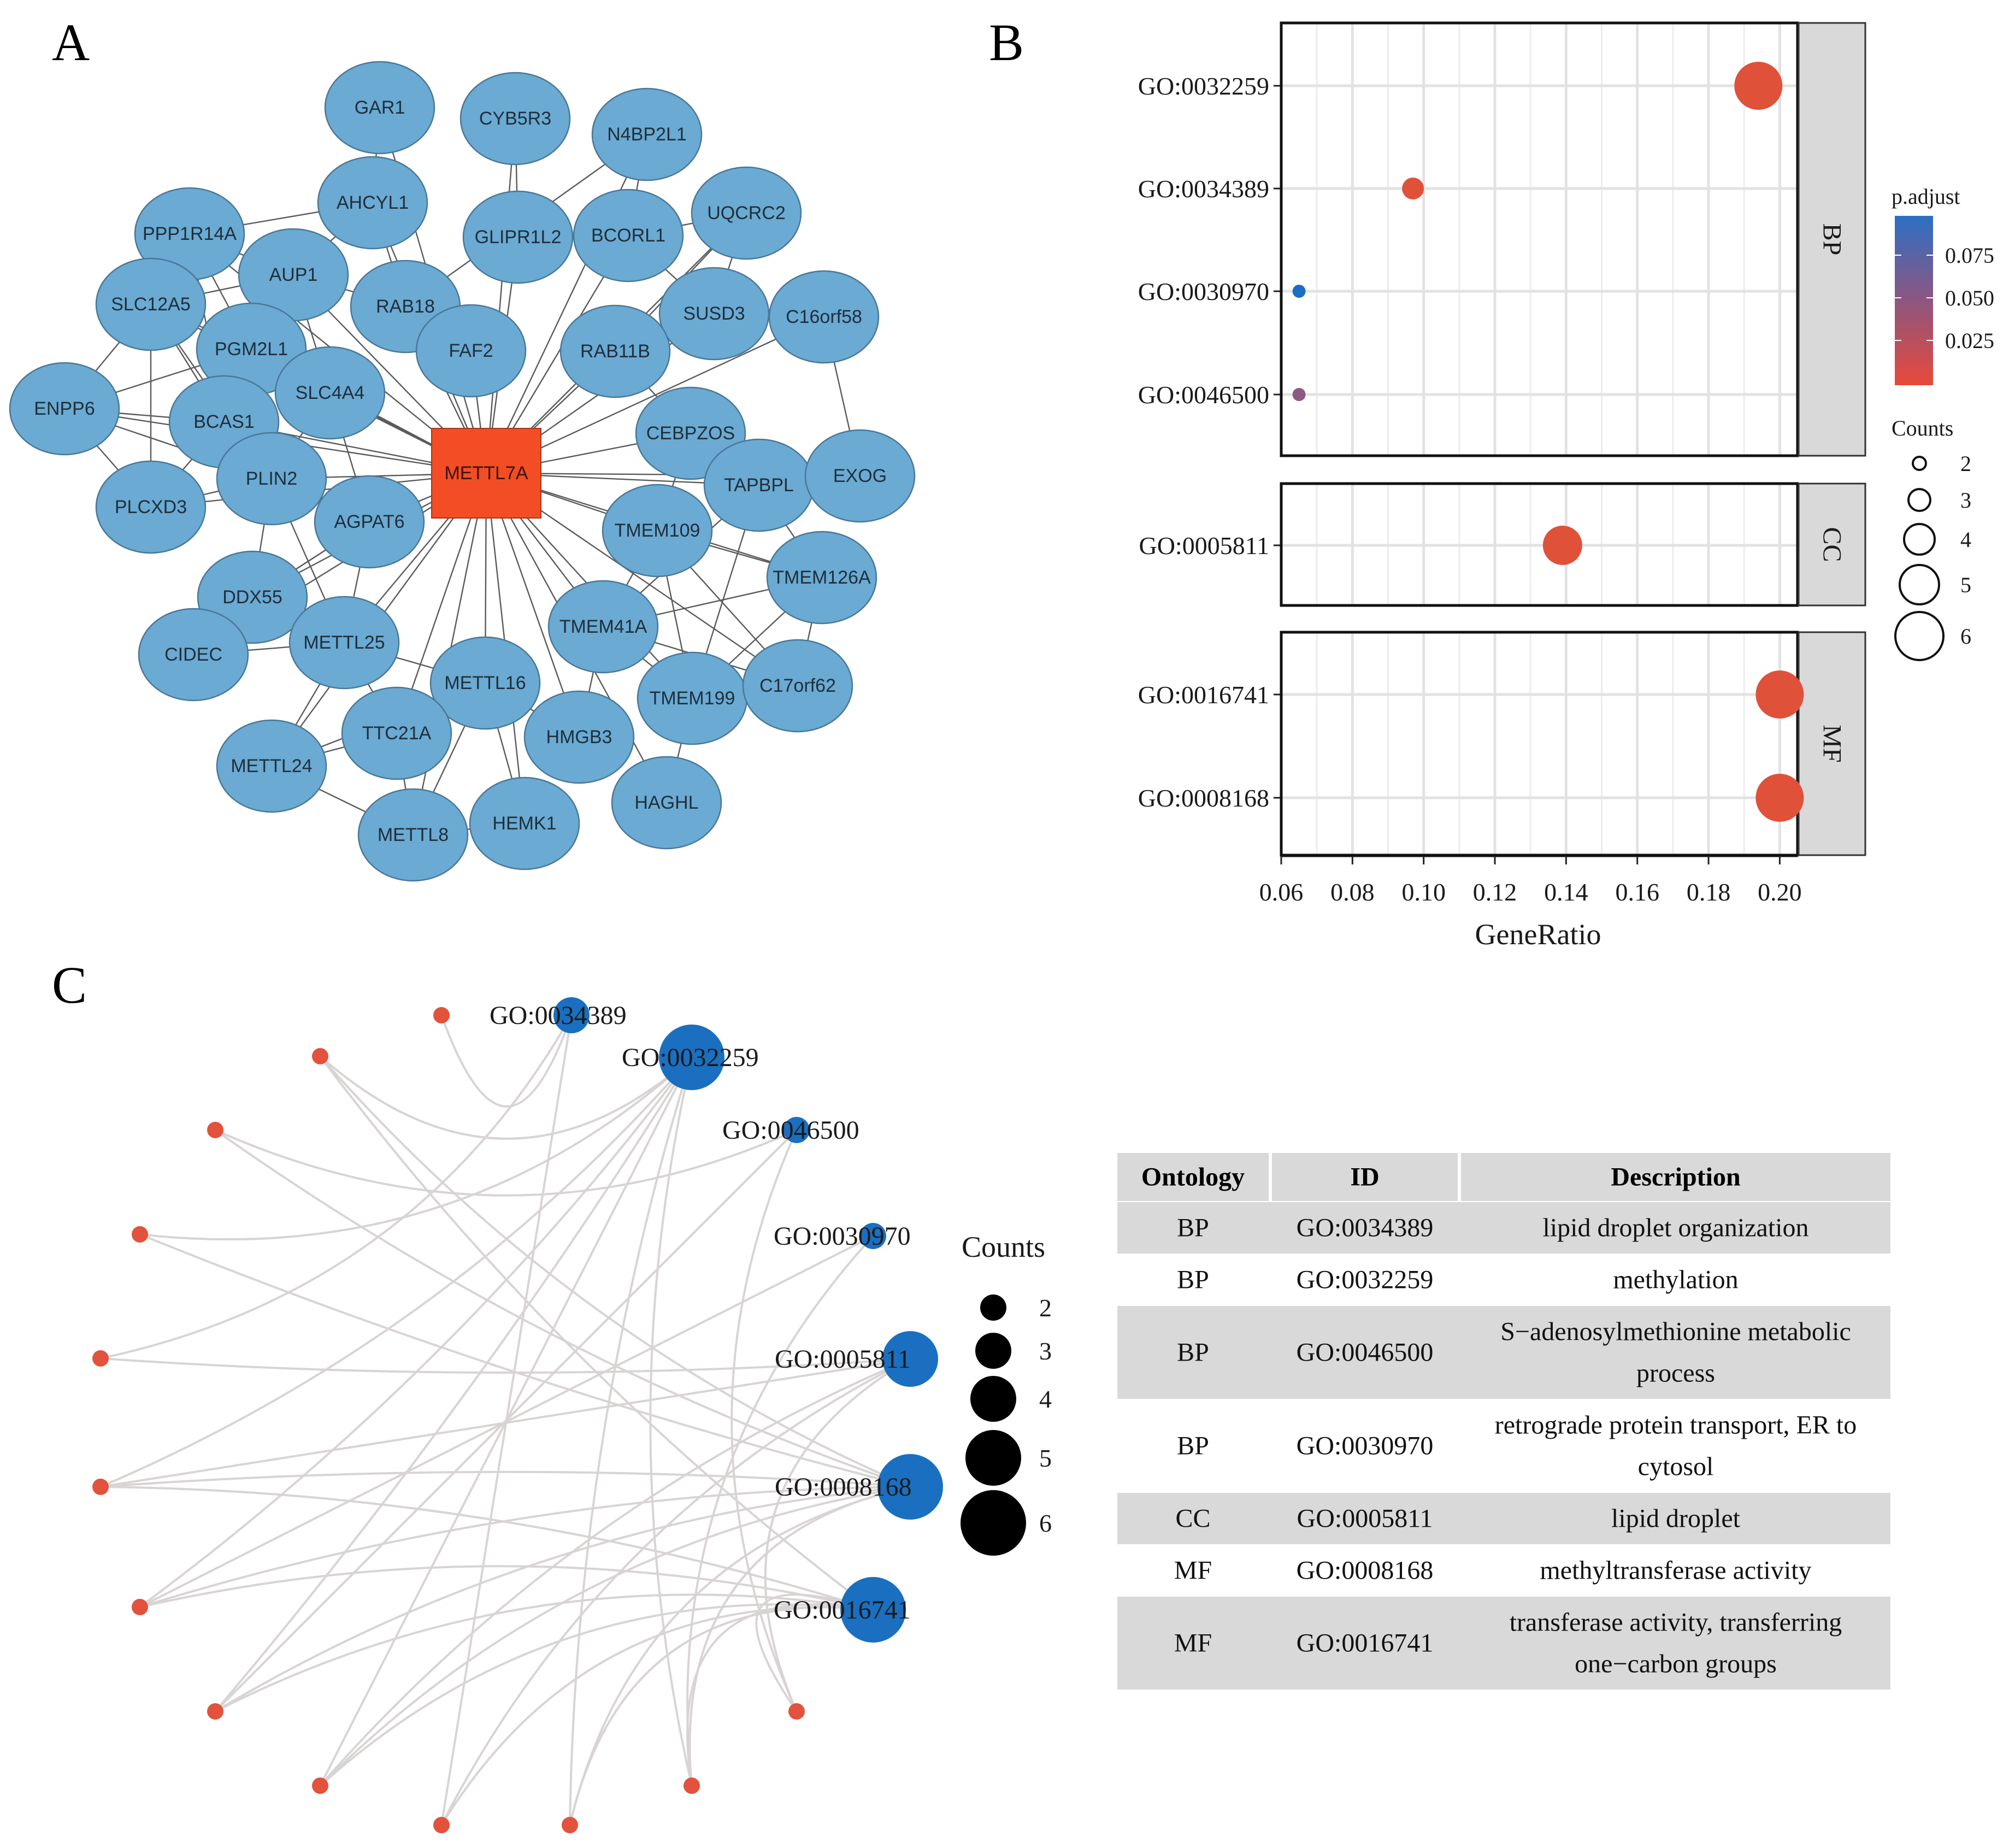 Image resolution: width=2015 pixels, height=1848 pixels. I want to click on gene-node-tmem41a: TMEM41A, so click(603, 627).